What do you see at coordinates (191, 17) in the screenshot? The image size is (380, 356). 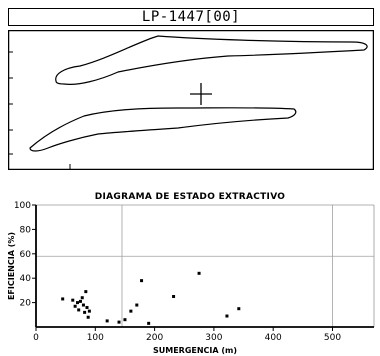 I see `card-title: LP-1447[00]` at bounding box center [191, 17].